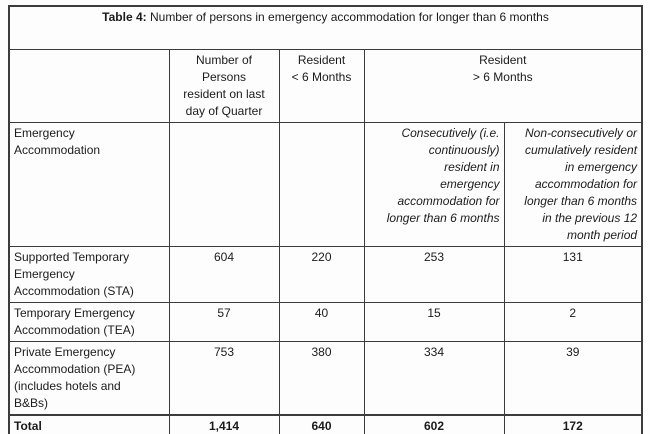  I want to click on header-blank-cell, so click(89, 85).